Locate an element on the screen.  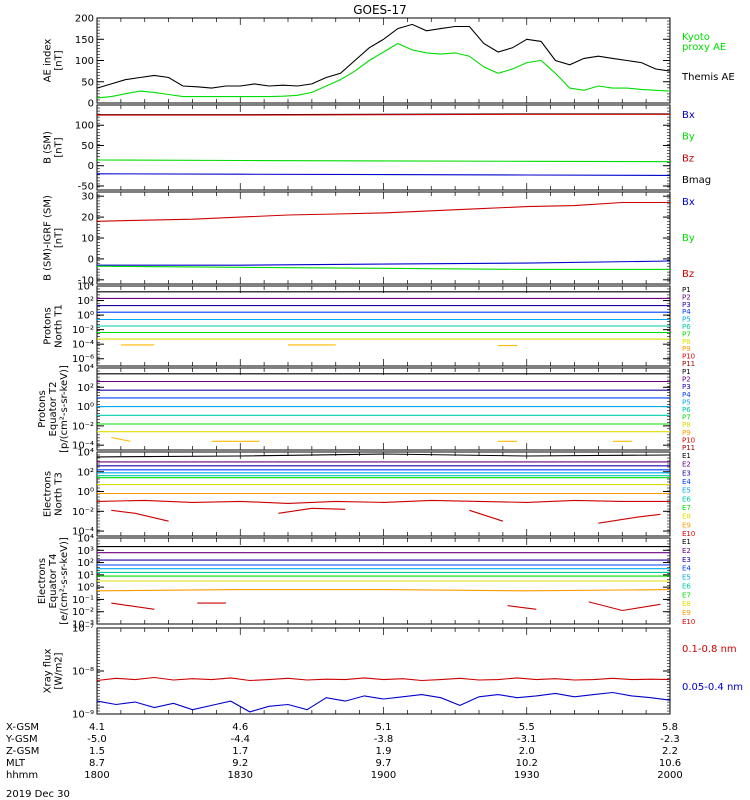
legend-entry: P1 is located at coordinates (686, 290).